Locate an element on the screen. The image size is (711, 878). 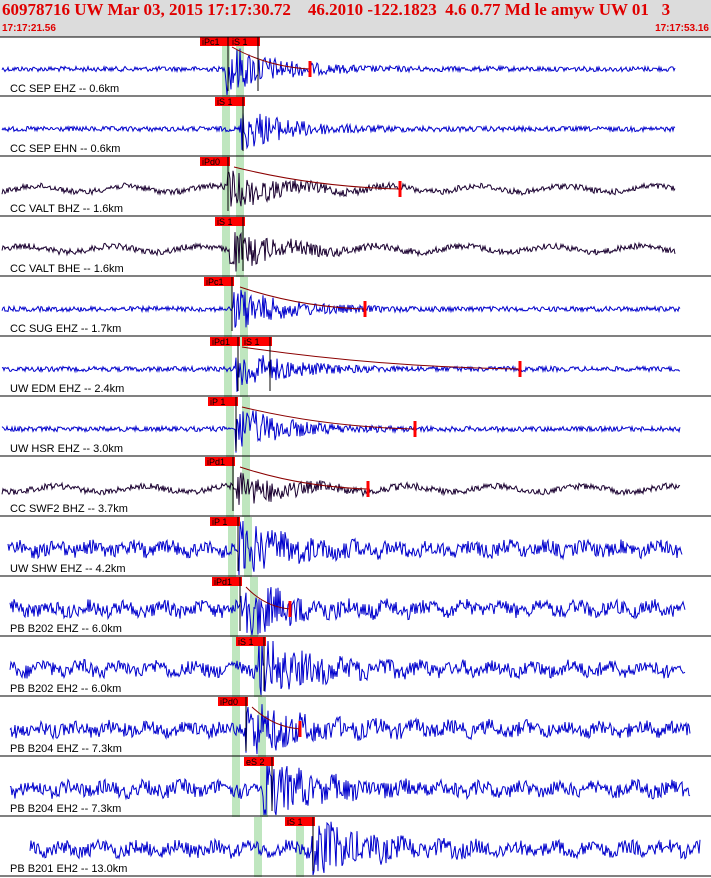
channel-label: CC VALT BHZ -- 1.6km is located at coordinates (66, 209).